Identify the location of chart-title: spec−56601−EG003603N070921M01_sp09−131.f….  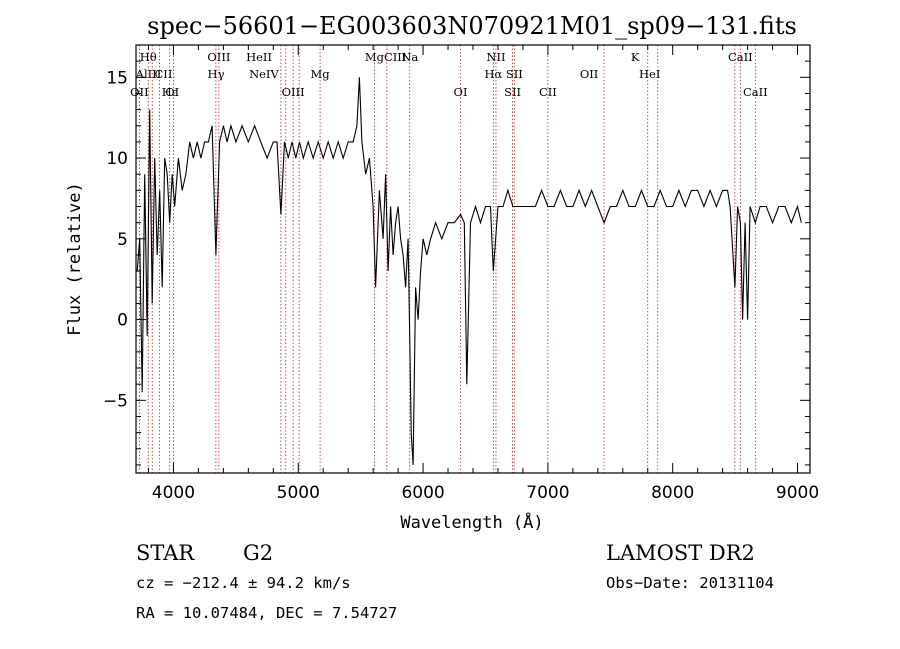
(472, 26).